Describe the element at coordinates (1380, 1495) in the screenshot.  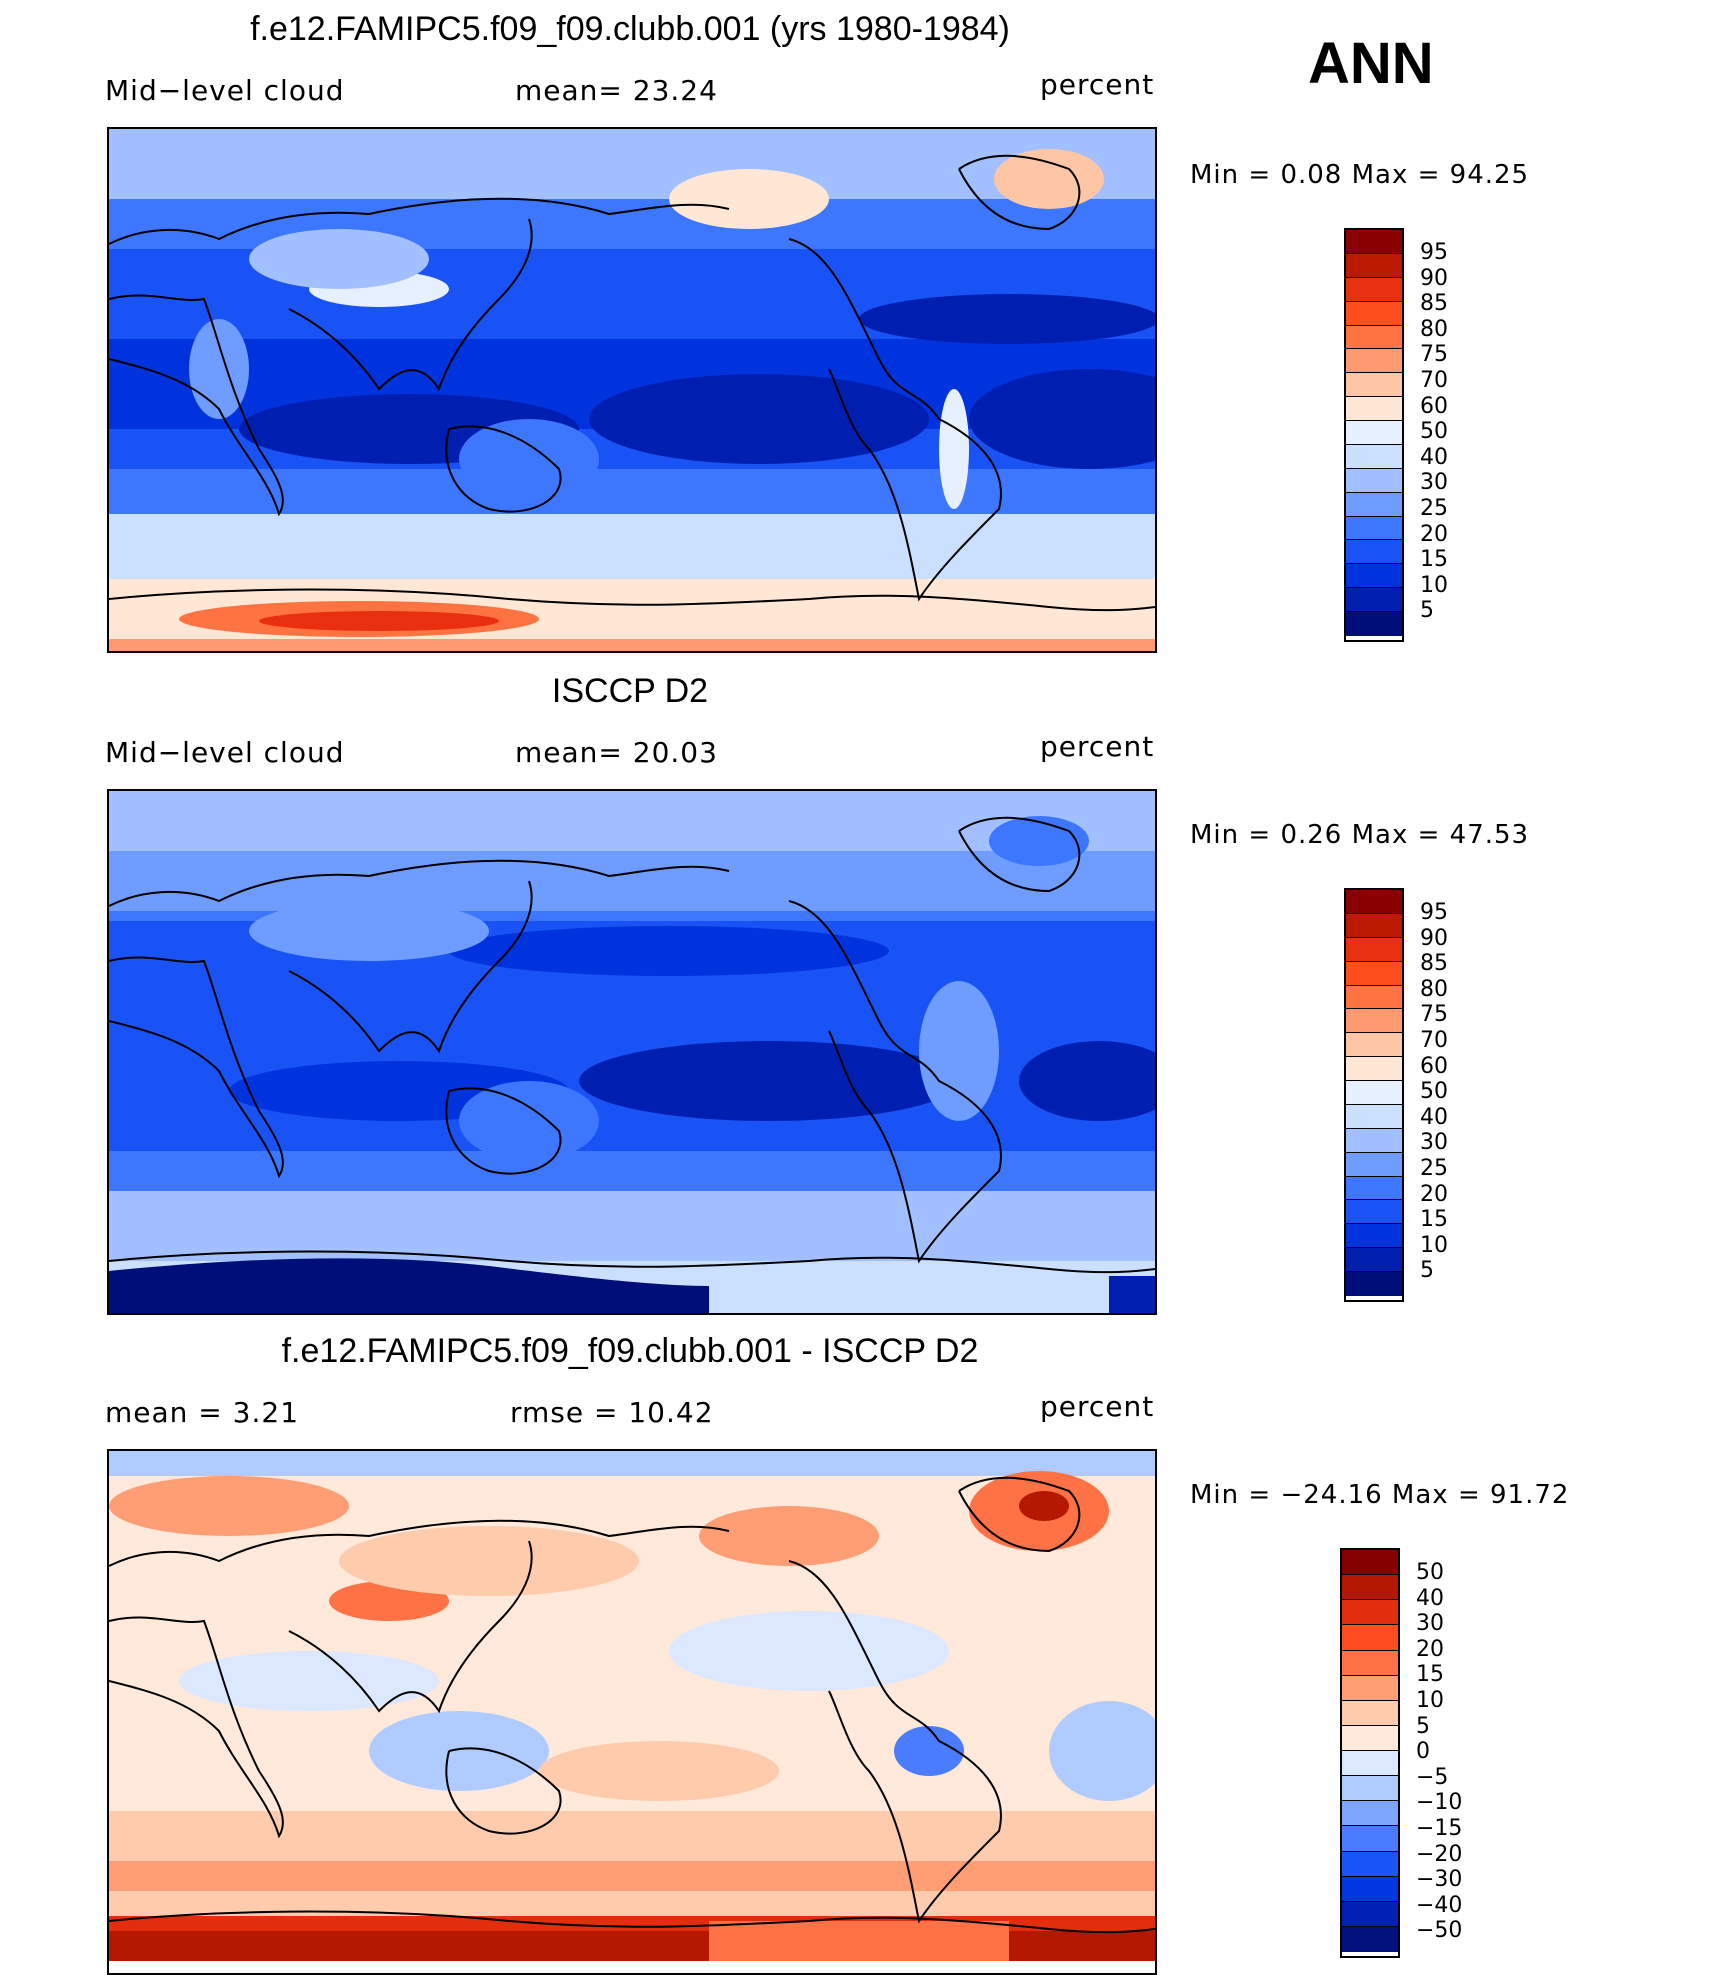
I see `panel3-minmax-label: Min = −24.16 Max = 91.72` at that location.